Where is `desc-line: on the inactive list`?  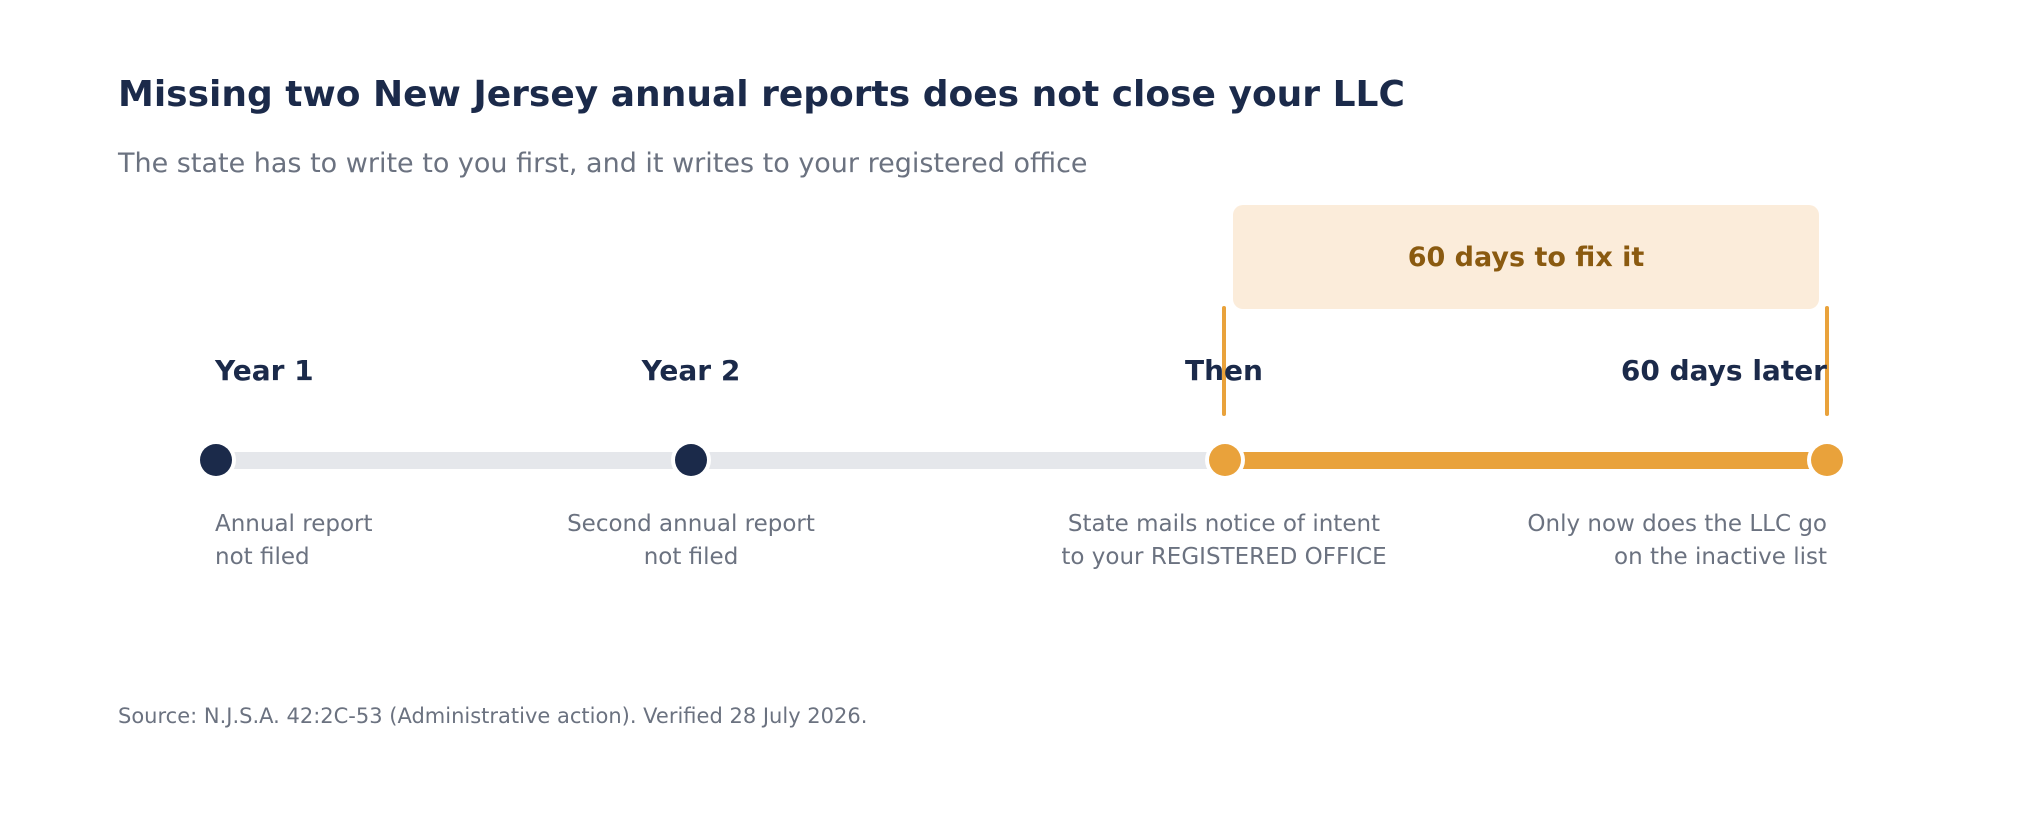 desc-line: on the inactive list is located at coordinates (1720, 557).